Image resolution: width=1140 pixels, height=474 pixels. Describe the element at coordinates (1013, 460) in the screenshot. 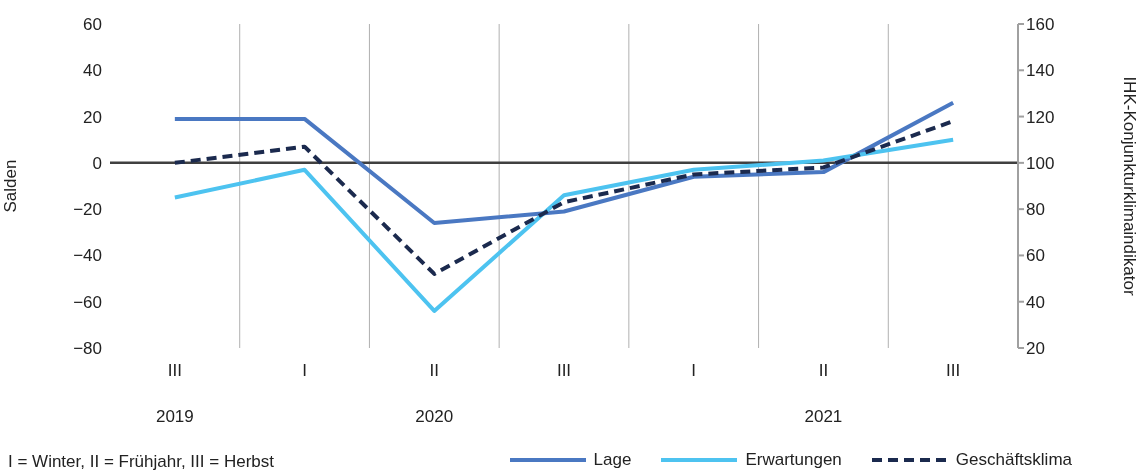

I see `legend-label: Geschäftsklima` at that location.